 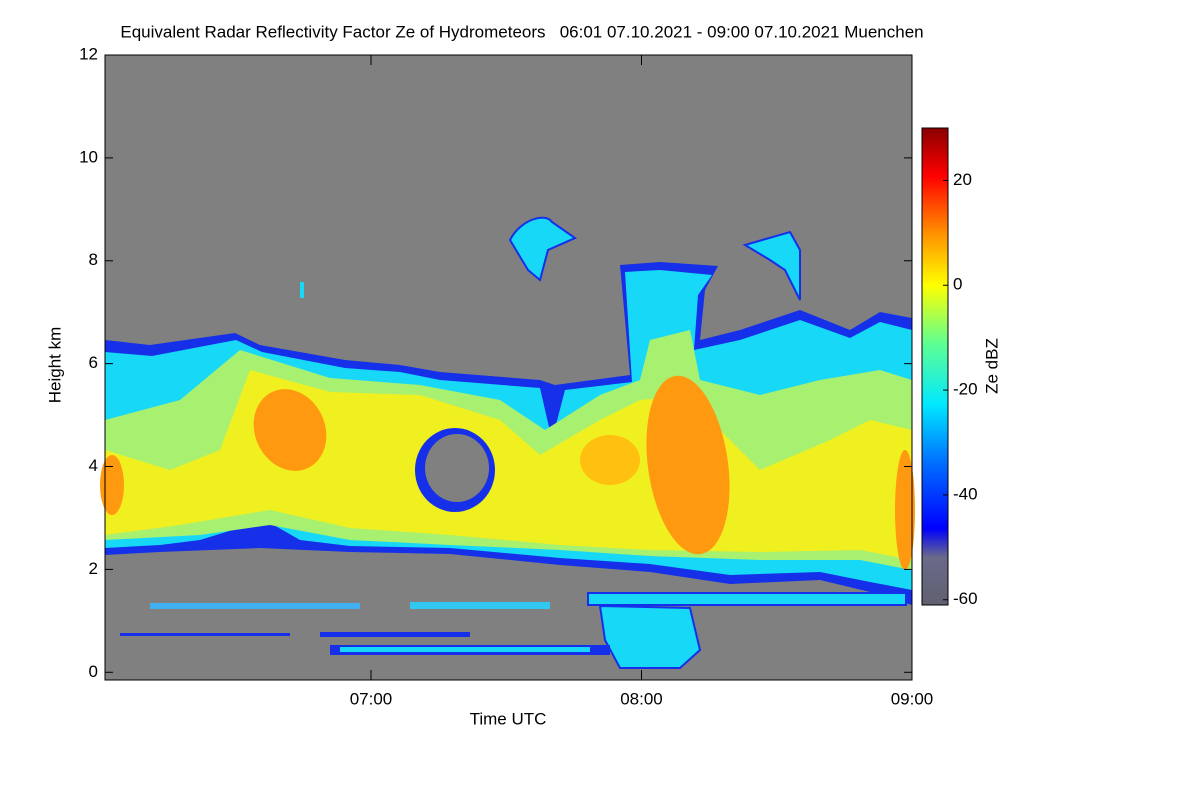 What do you see at coordinates (93, 568) in the screenshot?
I see `y-tick-label: 2` at bounding box center [93, 568].